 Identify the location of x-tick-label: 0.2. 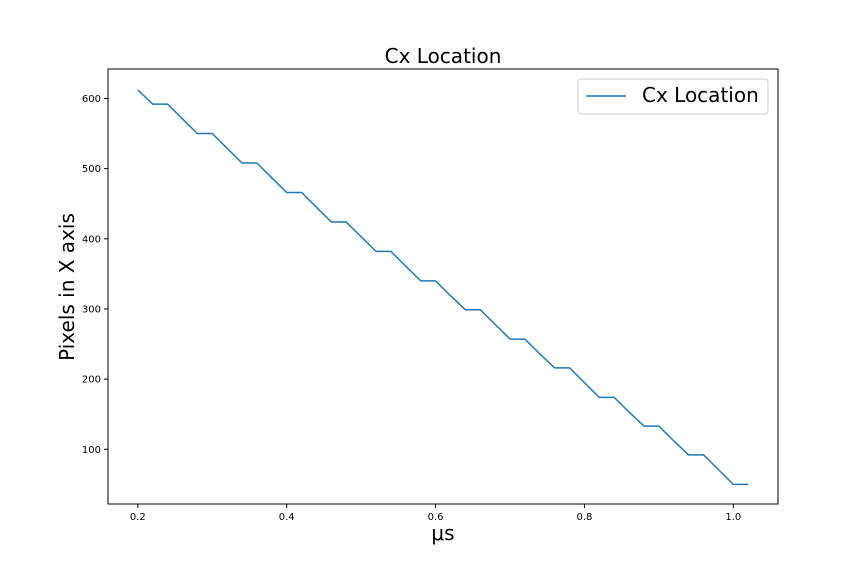
(138, 517).